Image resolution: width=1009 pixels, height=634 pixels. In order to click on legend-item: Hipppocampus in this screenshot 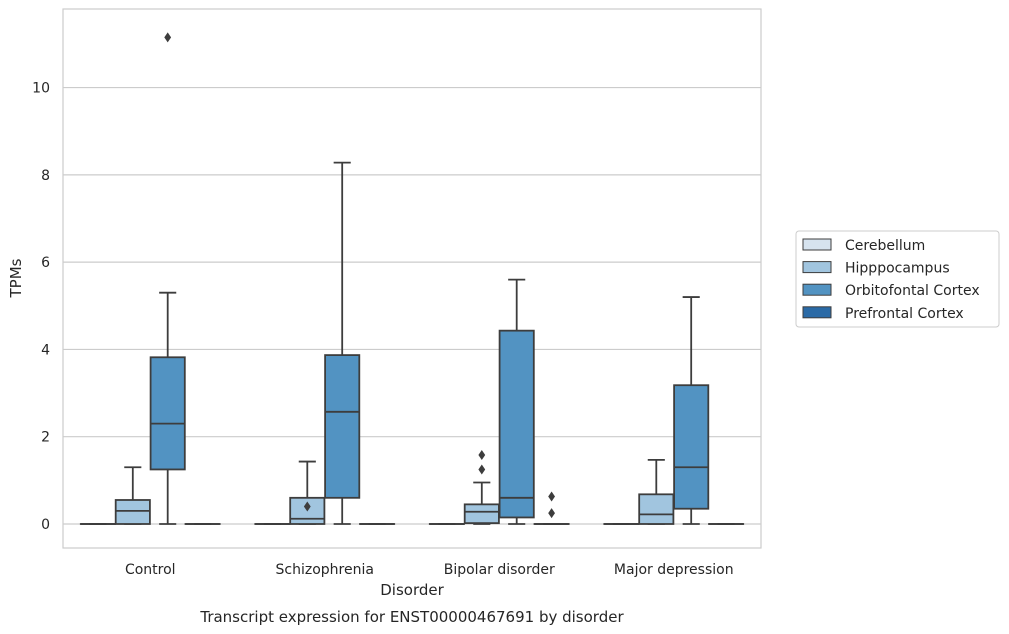, I will do `click(876, 269)`.